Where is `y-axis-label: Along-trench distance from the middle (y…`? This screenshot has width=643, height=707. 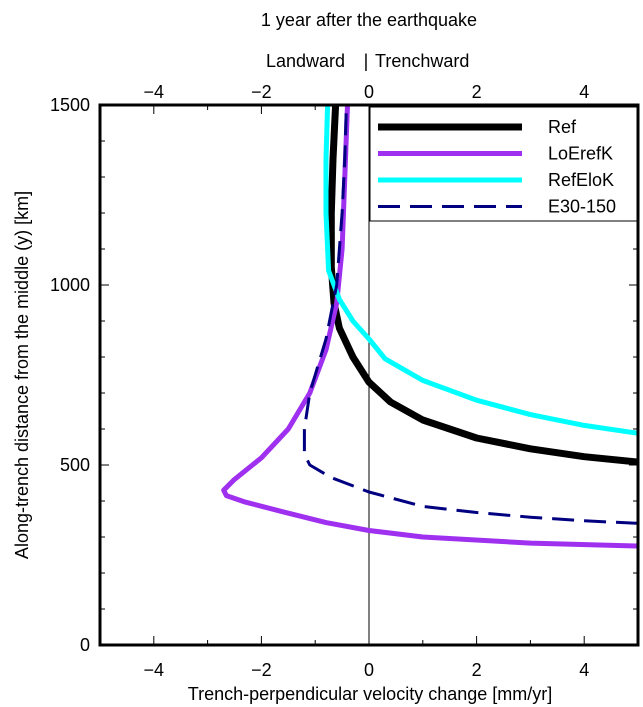
y-axis-label: Along-trench distance from the middle (y… is located at coordinates (22, 375).